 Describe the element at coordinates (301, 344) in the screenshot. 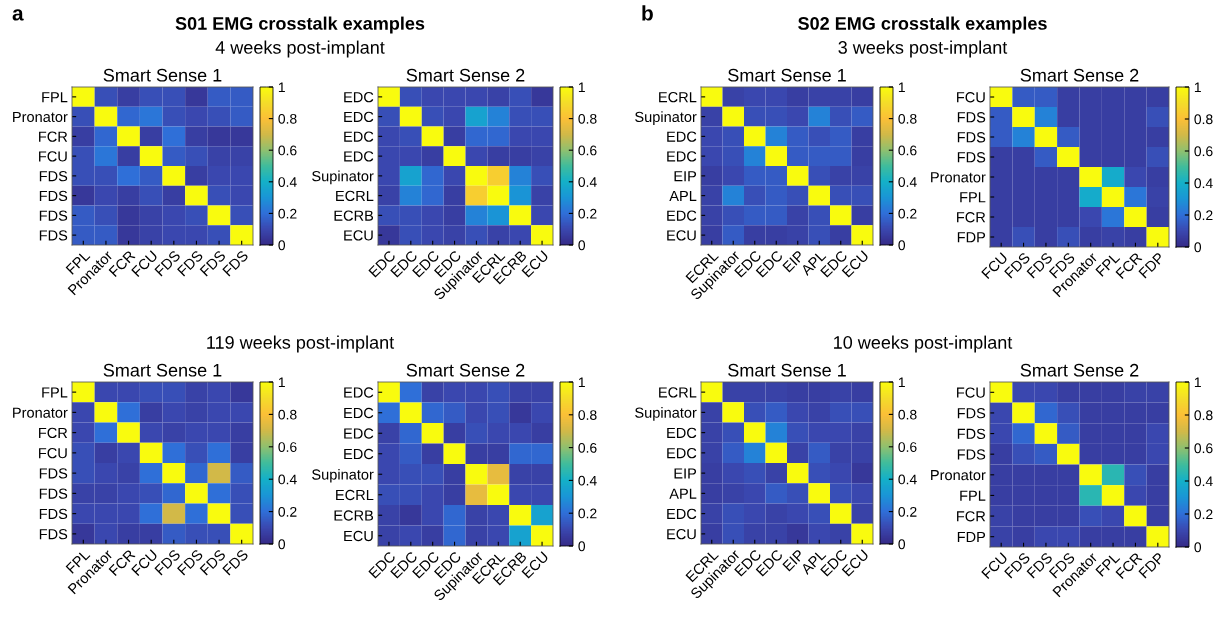

I see `text: 119 weeks post-implant` at that location.